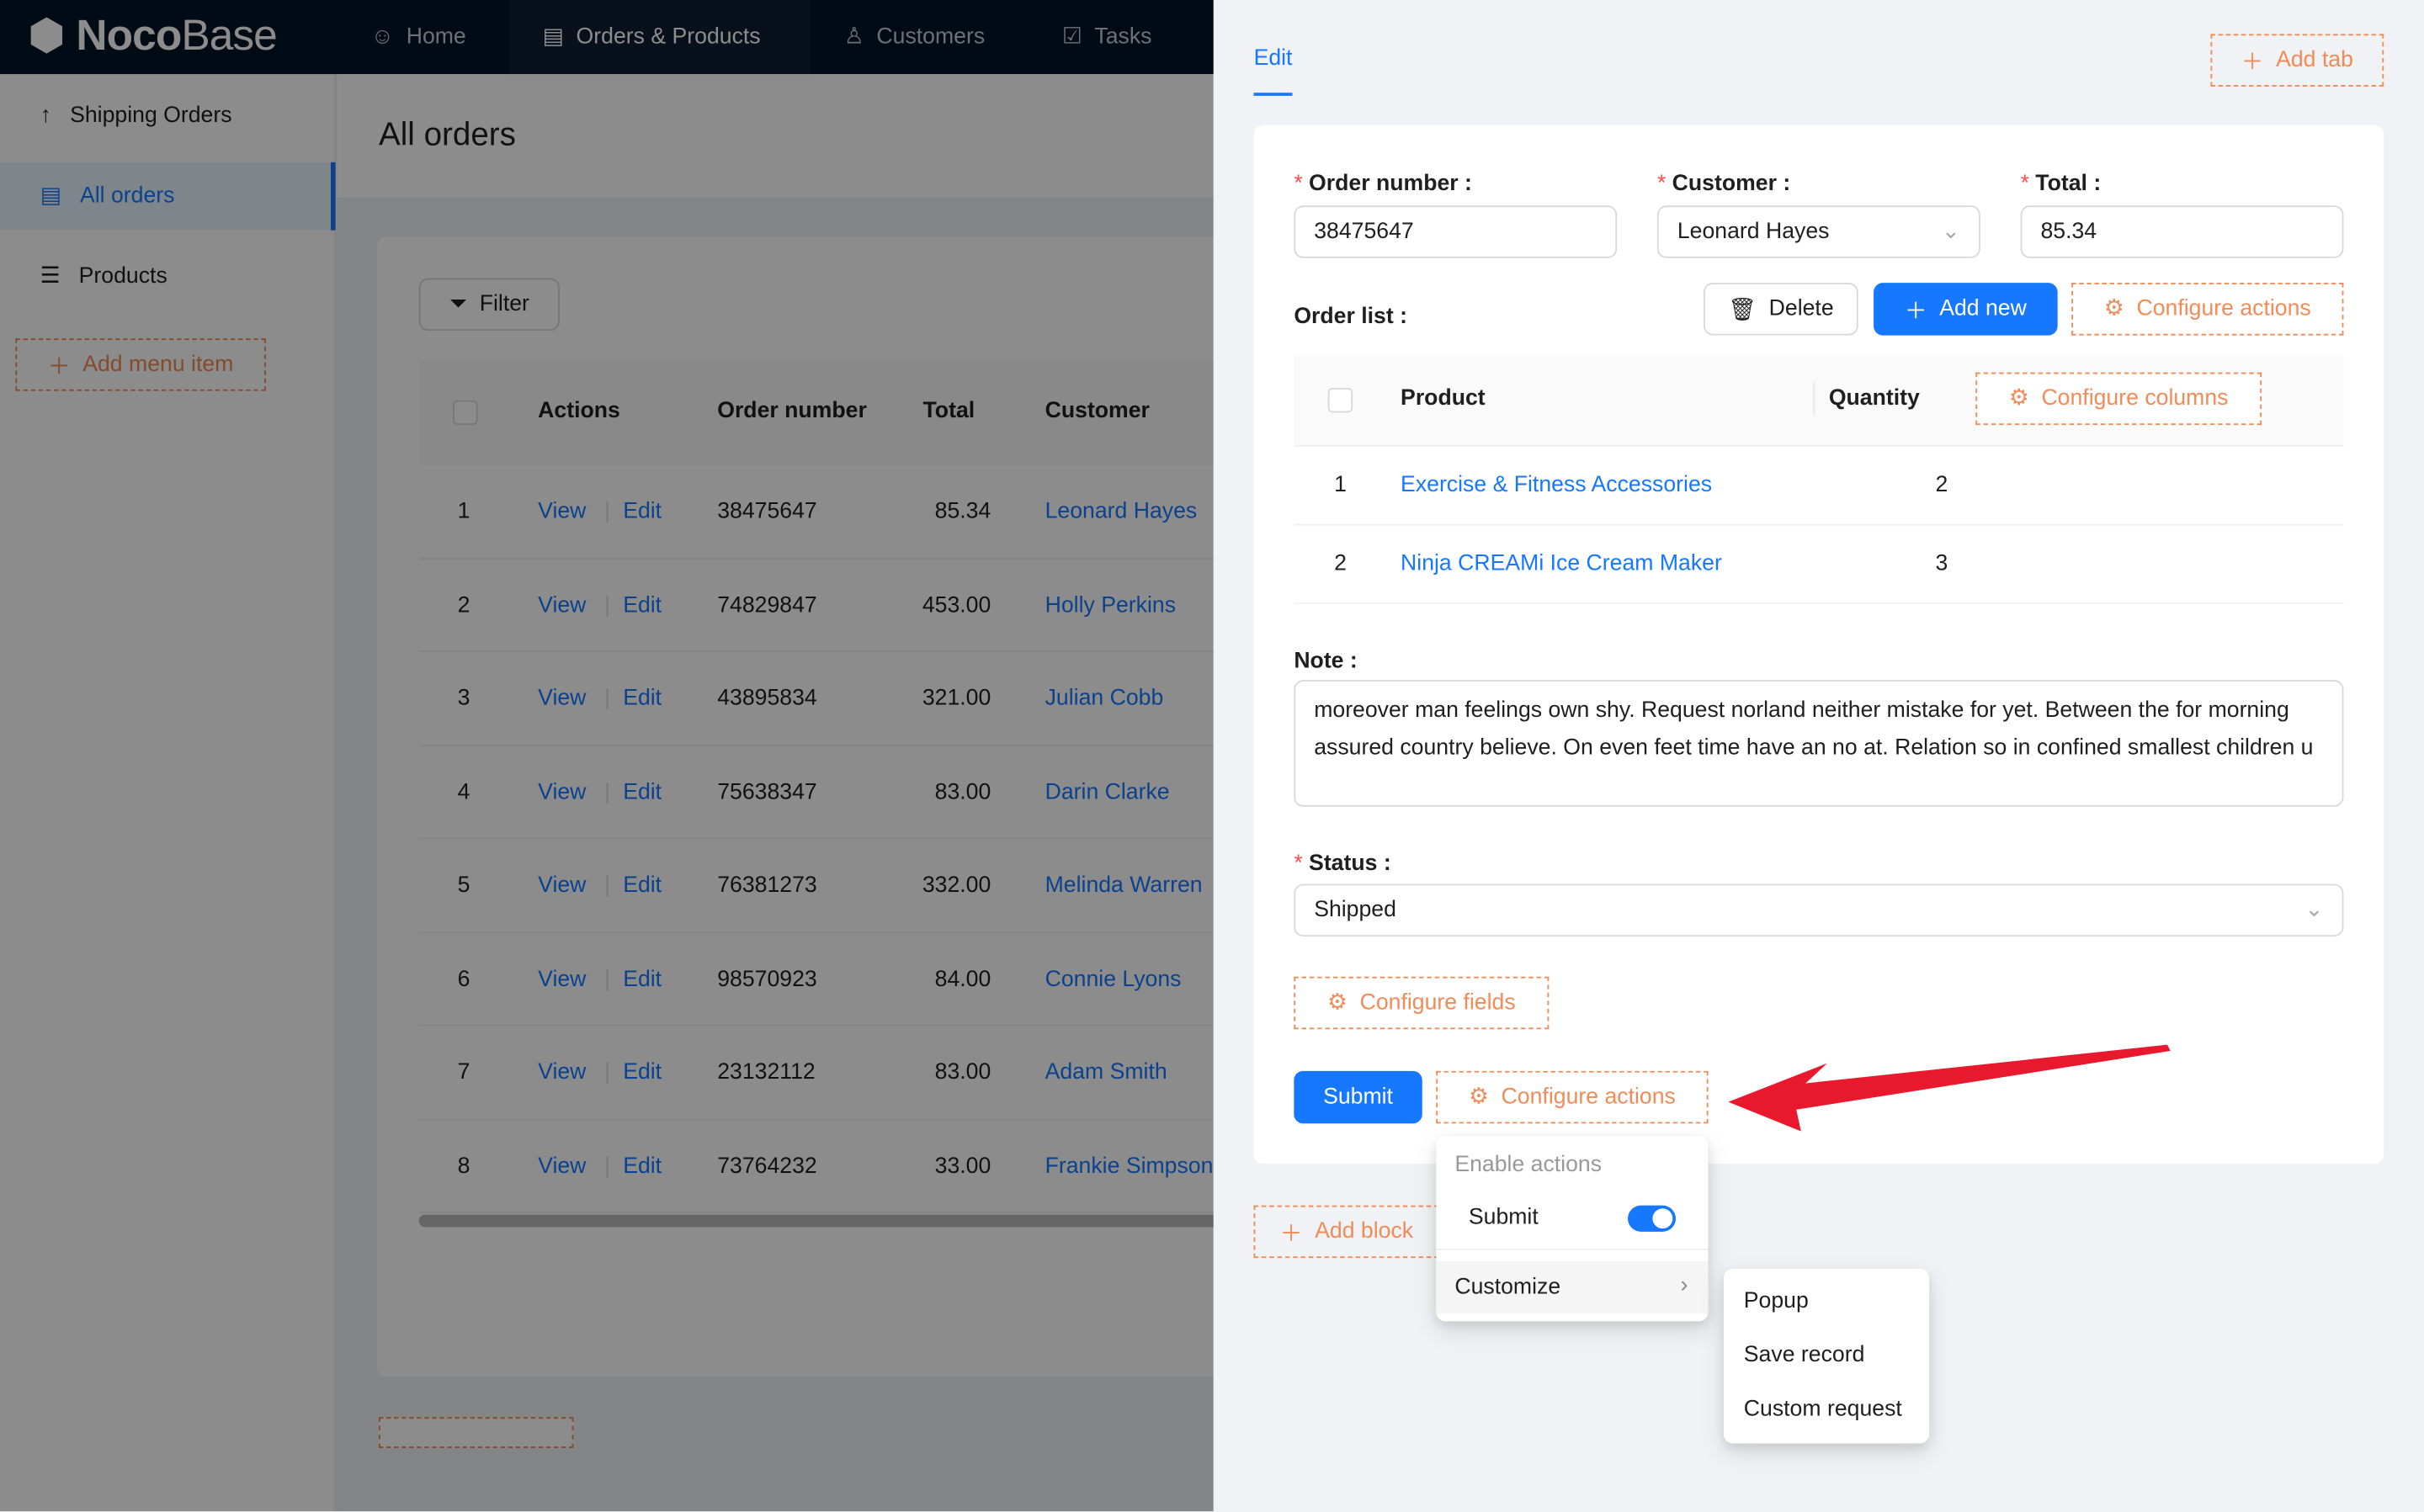  I want to click on input-value: 85.34, so click(2068, 232).